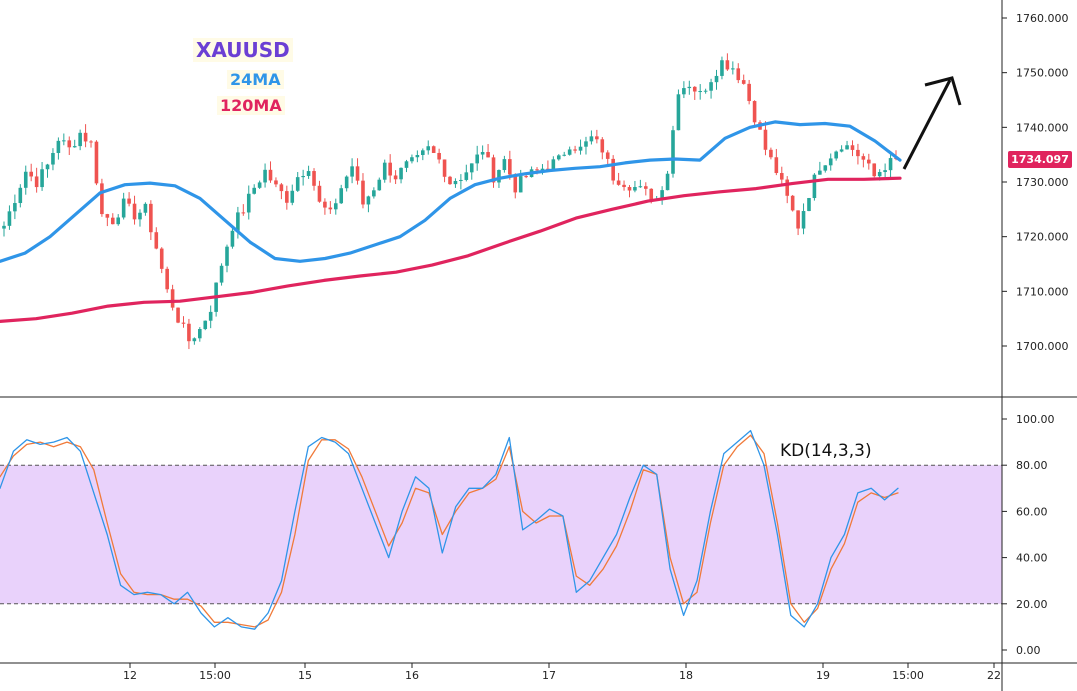 Image resolution: width=1077 pixels, height=691 pixels. I want to click on kd-tick-label: 0.00, so click(1028, 650).